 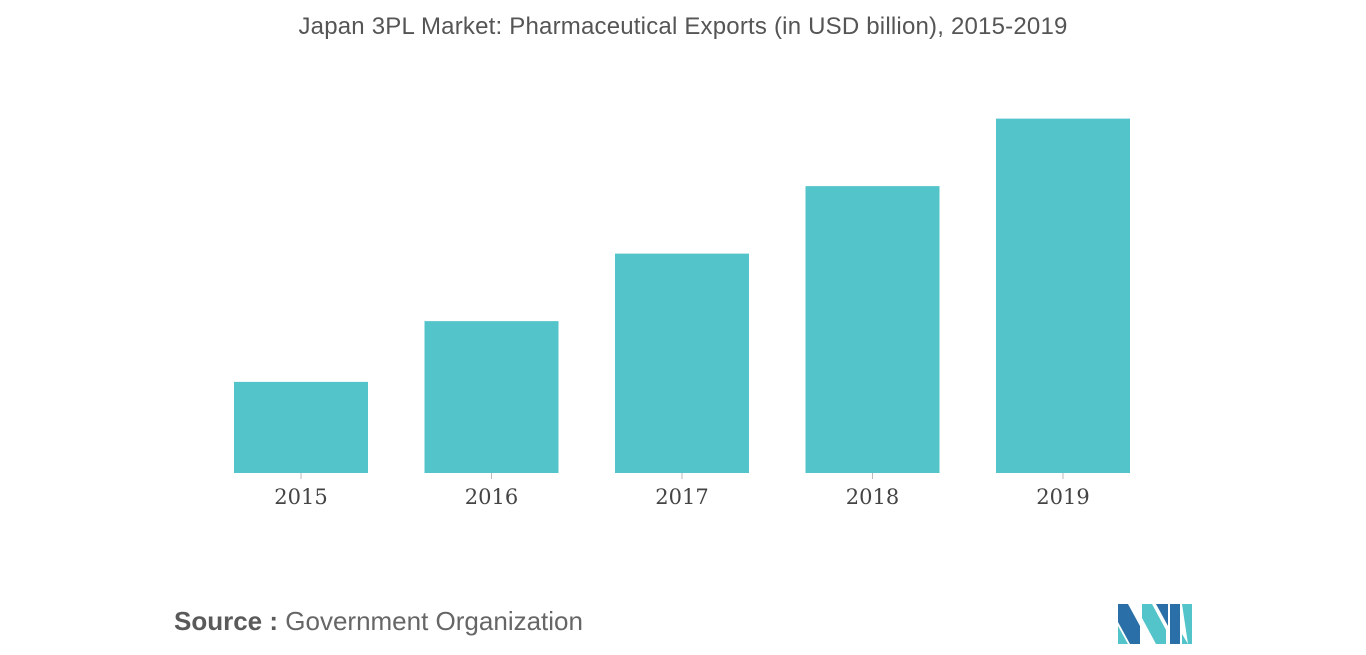 What do you see at coordinates (682, 363) in the screenshot?
I see `bar-2017` at bounding box center [682, 363].